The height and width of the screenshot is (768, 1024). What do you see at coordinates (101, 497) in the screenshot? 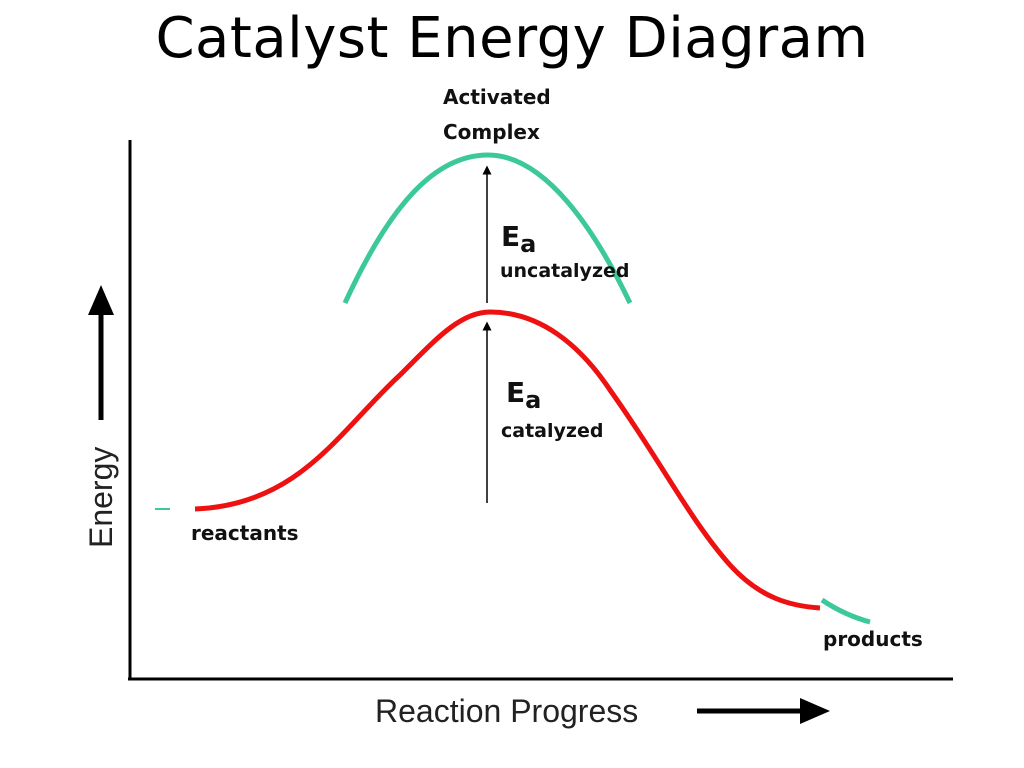
I see `energy-axis-label: Energy` at bounding box center [101, 497].